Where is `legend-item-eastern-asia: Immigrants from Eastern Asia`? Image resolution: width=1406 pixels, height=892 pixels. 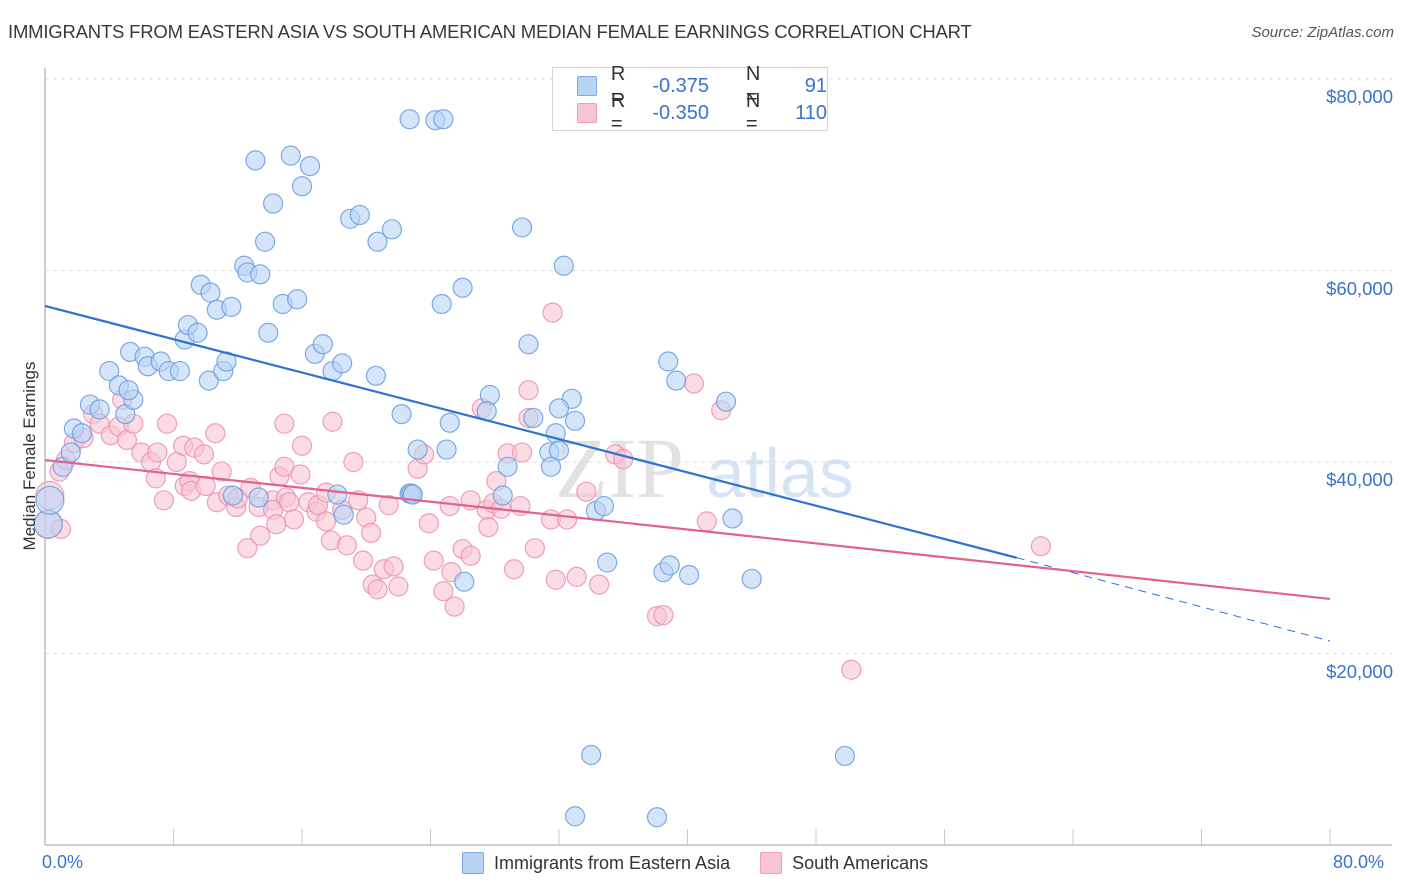
legend-item-eastern-asia: Immigrants from Eastern Asia is located at coordinates (596, 863).